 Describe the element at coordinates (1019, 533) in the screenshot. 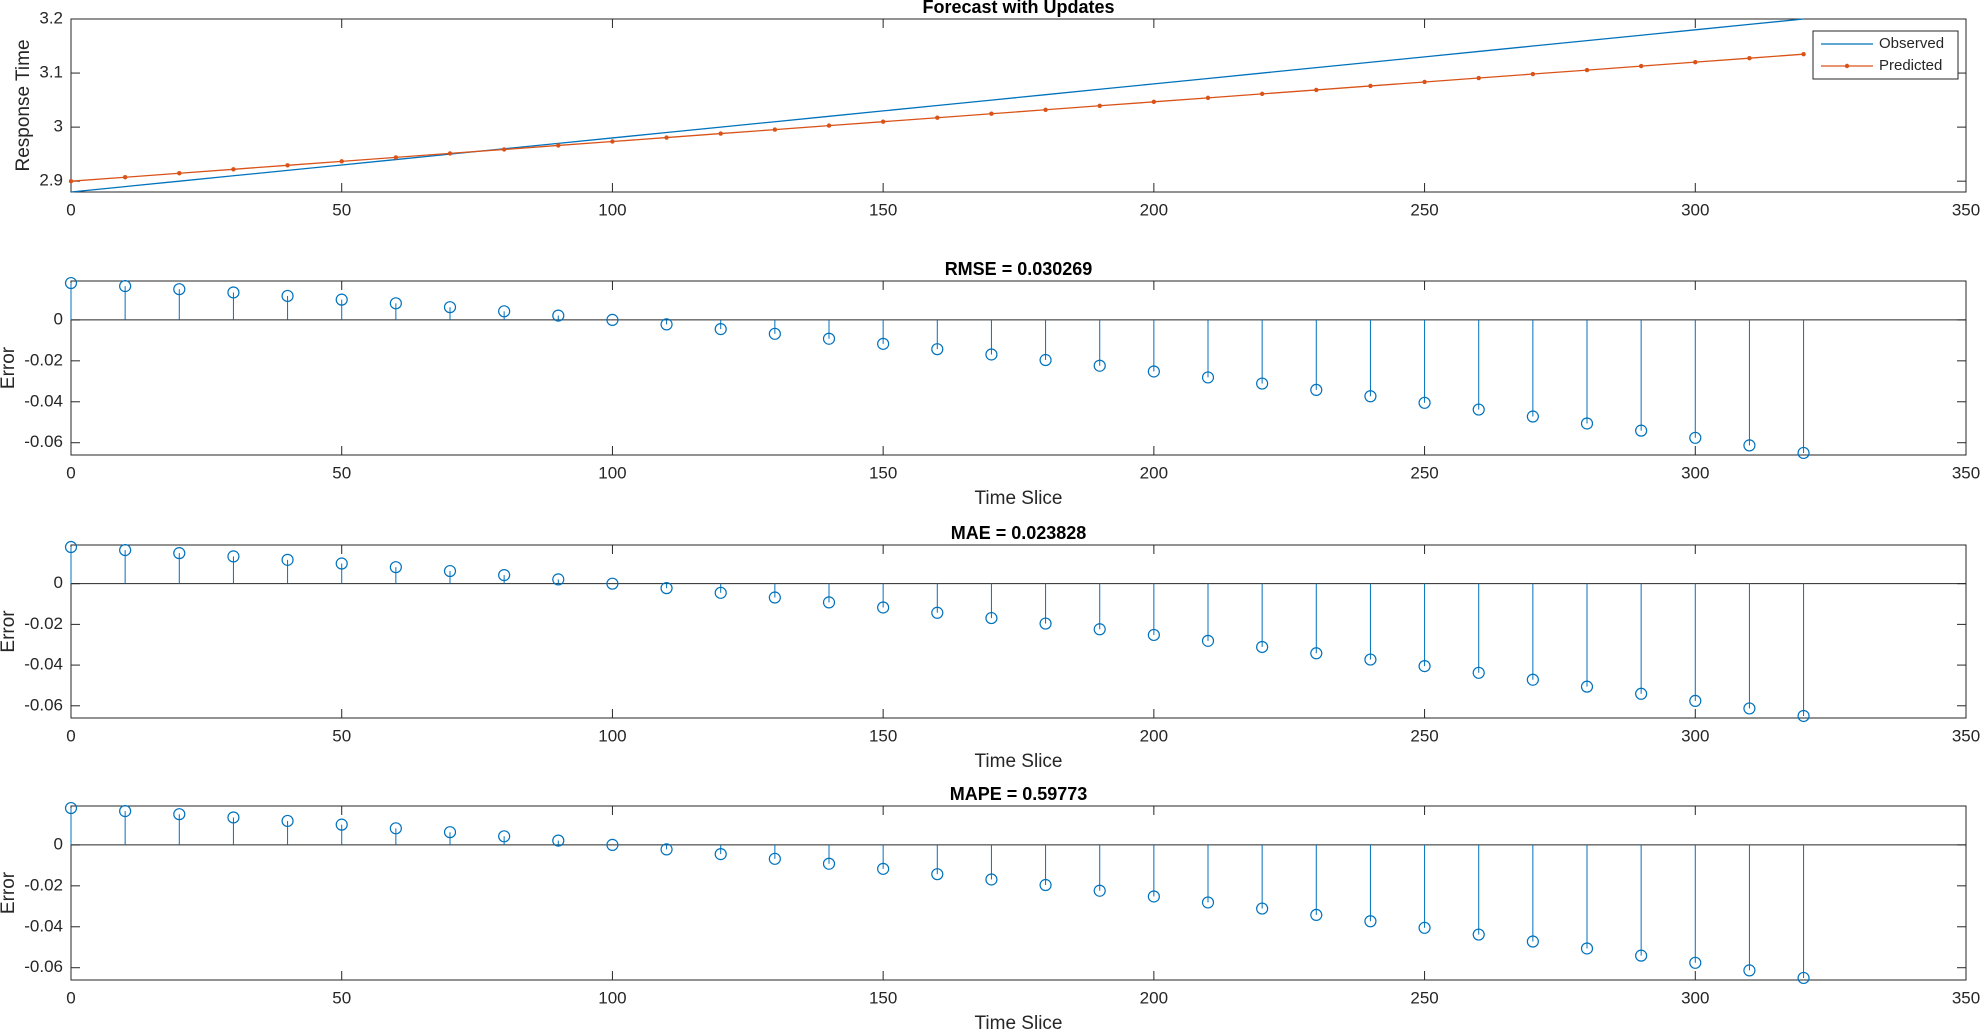

I see `chart-title: MAE = 0.023828` at that location.